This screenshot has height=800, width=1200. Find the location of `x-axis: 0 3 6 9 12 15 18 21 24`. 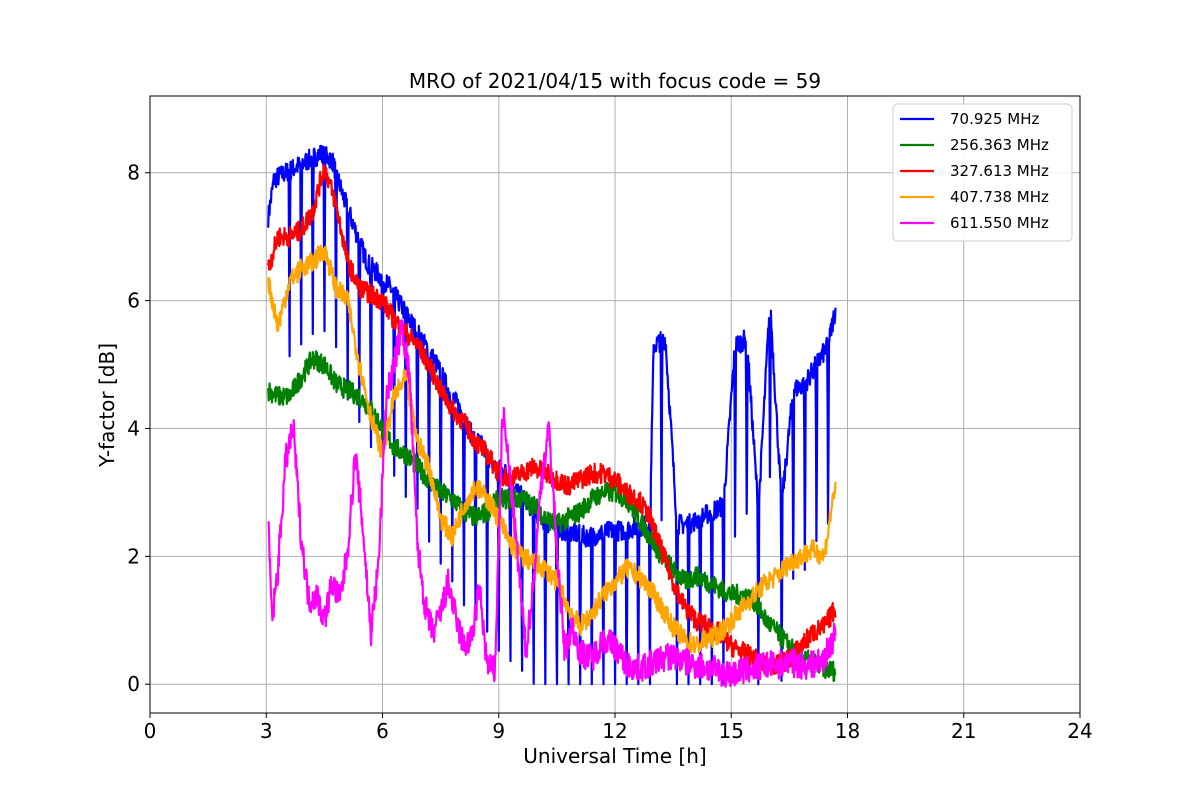

x-axis: 0 3 6 9 12 15 18 21 24 is located at coordinates (618, 728).